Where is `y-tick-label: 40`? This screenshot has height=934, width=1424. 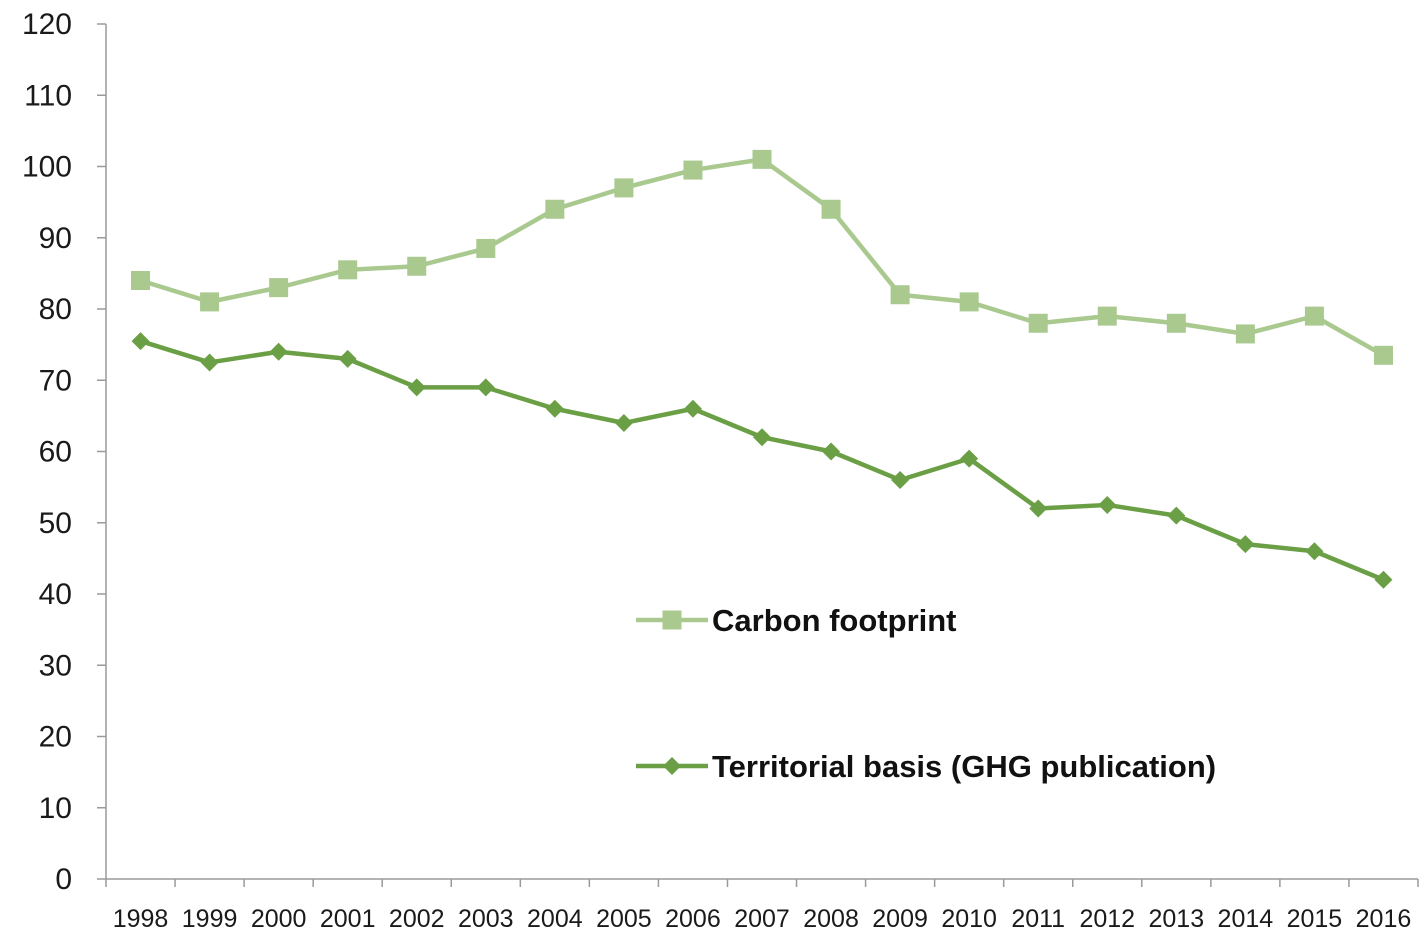 y-tick-label: 40 is located at coordinates (55, 594).